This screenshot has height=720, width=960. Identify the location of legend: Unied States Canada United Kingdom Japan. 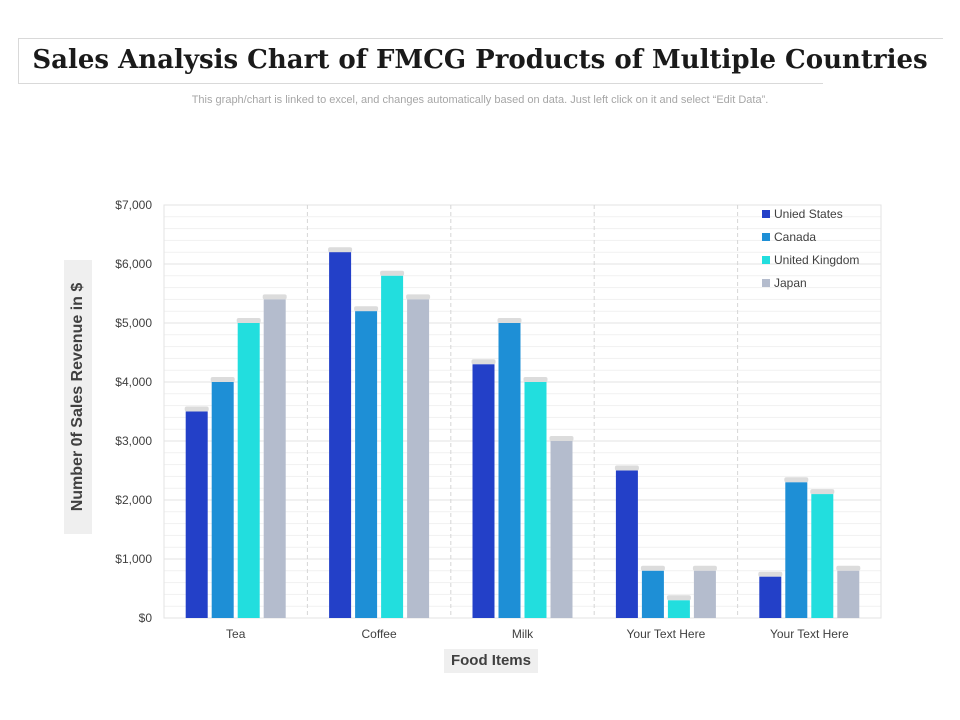
(810, 248).